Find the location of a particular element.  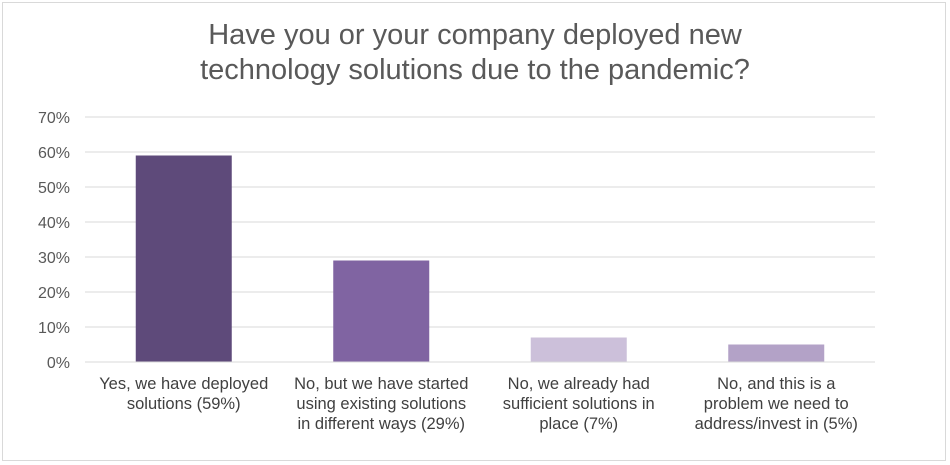

chart-title-line-1: Have you or your company deployed new is located at coordinates (475, 35).